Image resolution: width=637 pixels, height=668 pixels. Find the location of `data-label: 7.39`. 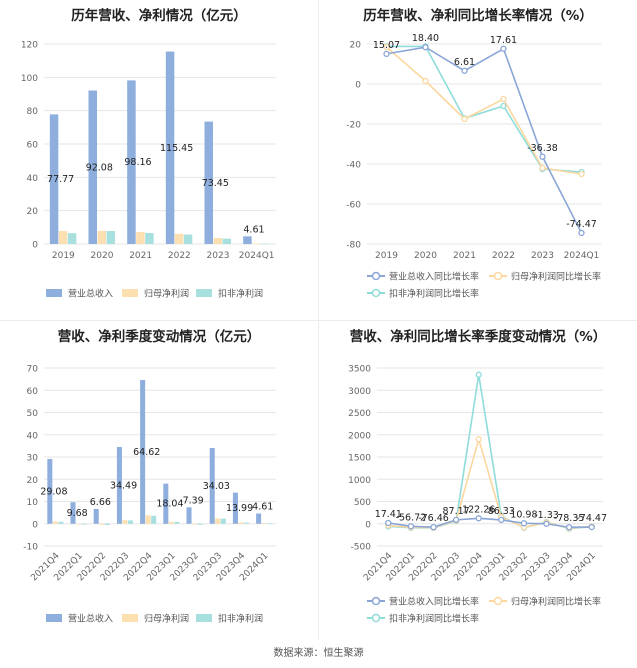

data-label: 7.39 is located at coordinates (193, 500).